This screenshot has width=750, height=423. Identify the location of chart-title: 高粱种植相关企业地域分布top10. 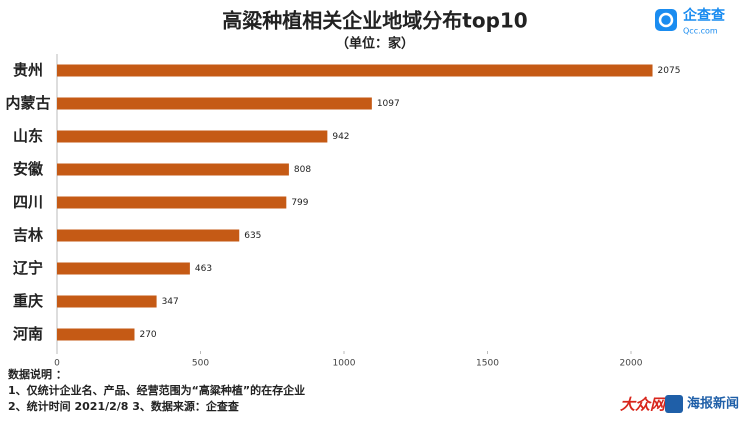
(374, 21).